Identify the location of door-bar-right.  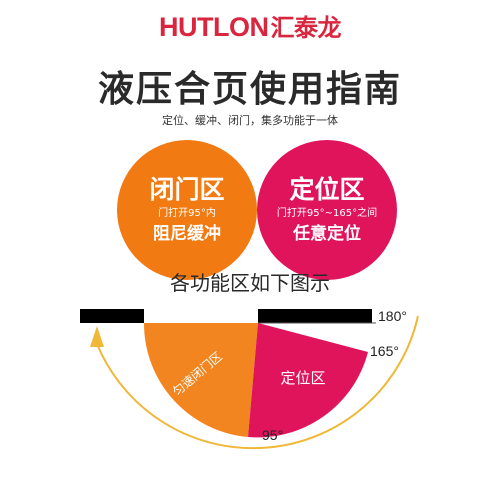
(315, 316).